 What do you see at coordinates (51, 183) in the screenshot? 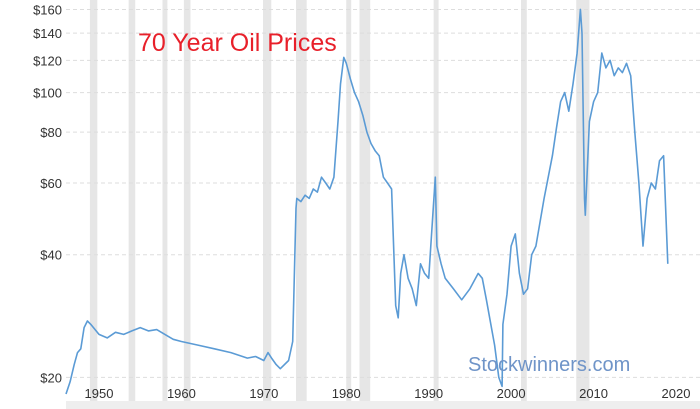
I see `y-tick-label: $60` at bounding box center [51, 183].